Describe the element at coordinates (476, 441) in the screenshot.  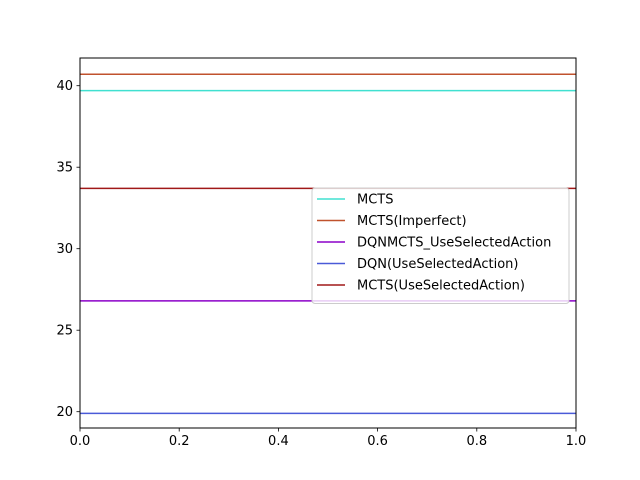
I see `x-tick-label: 0.8` at that location.